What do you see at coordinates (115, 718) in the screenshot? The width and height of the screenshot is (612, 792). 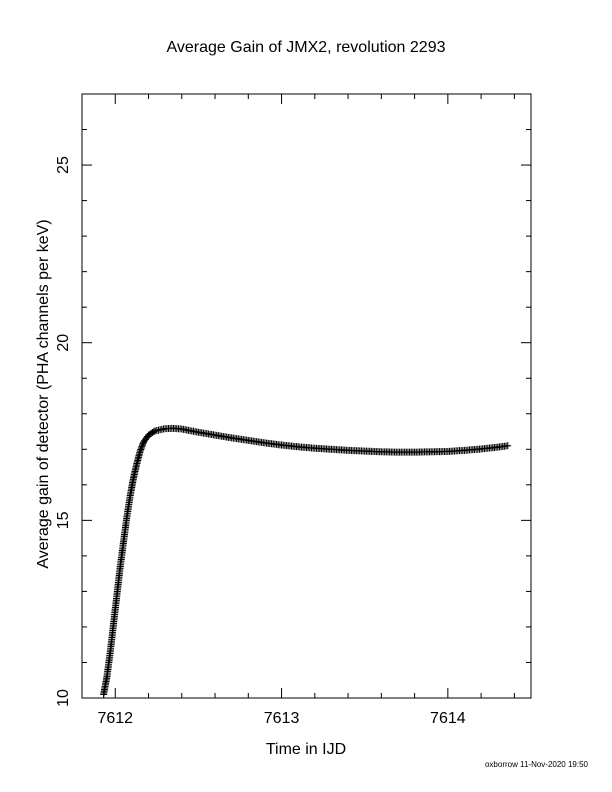 I see `x-tick-label: 7612` at bounding box center [115, 718].